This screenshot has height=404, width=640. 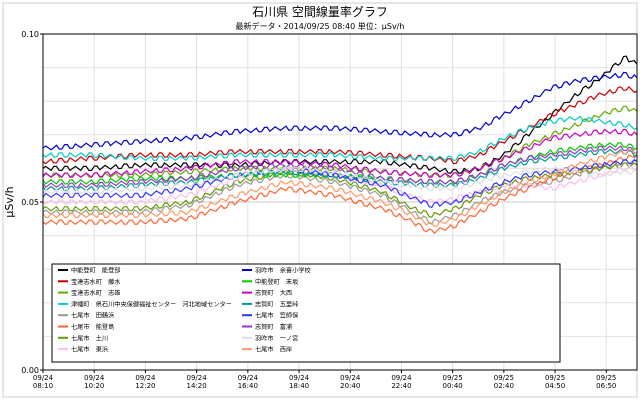 I want to click on legend-entry-label: 志賀町 大西, so click(x=273, y=293).